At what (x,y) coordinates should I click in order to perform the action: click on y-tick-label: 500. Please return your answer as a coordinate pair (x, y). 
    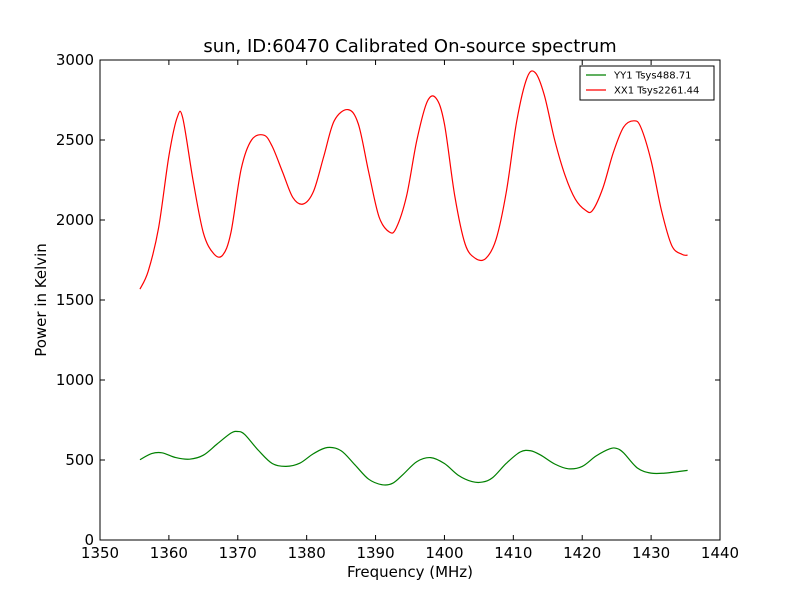
    Looking at the image, I should click on (79, 460).